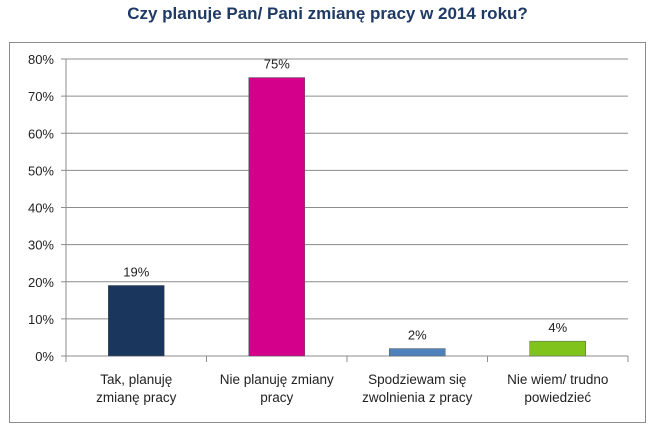 The image size is (655, 429). I want to click on x-tick-label: Spodziewam się zwolnienia z pracy, so click(417, 388).